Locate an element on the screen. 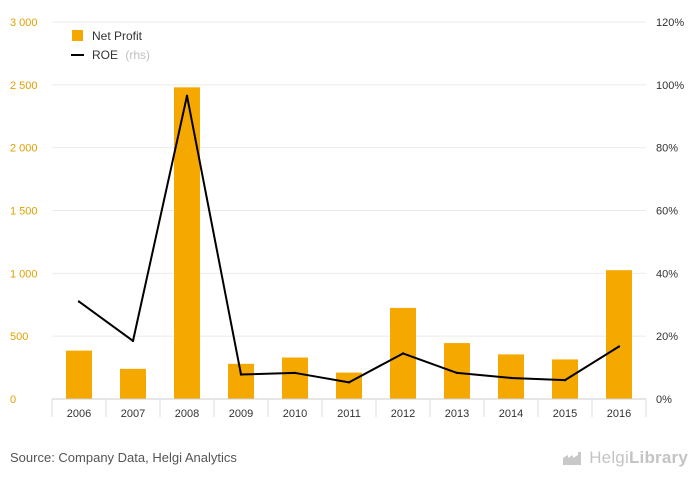 The height and width of the screenshot is (483, 700). y-left-tick-label: 2 000 is located at coordinates (24, 149).